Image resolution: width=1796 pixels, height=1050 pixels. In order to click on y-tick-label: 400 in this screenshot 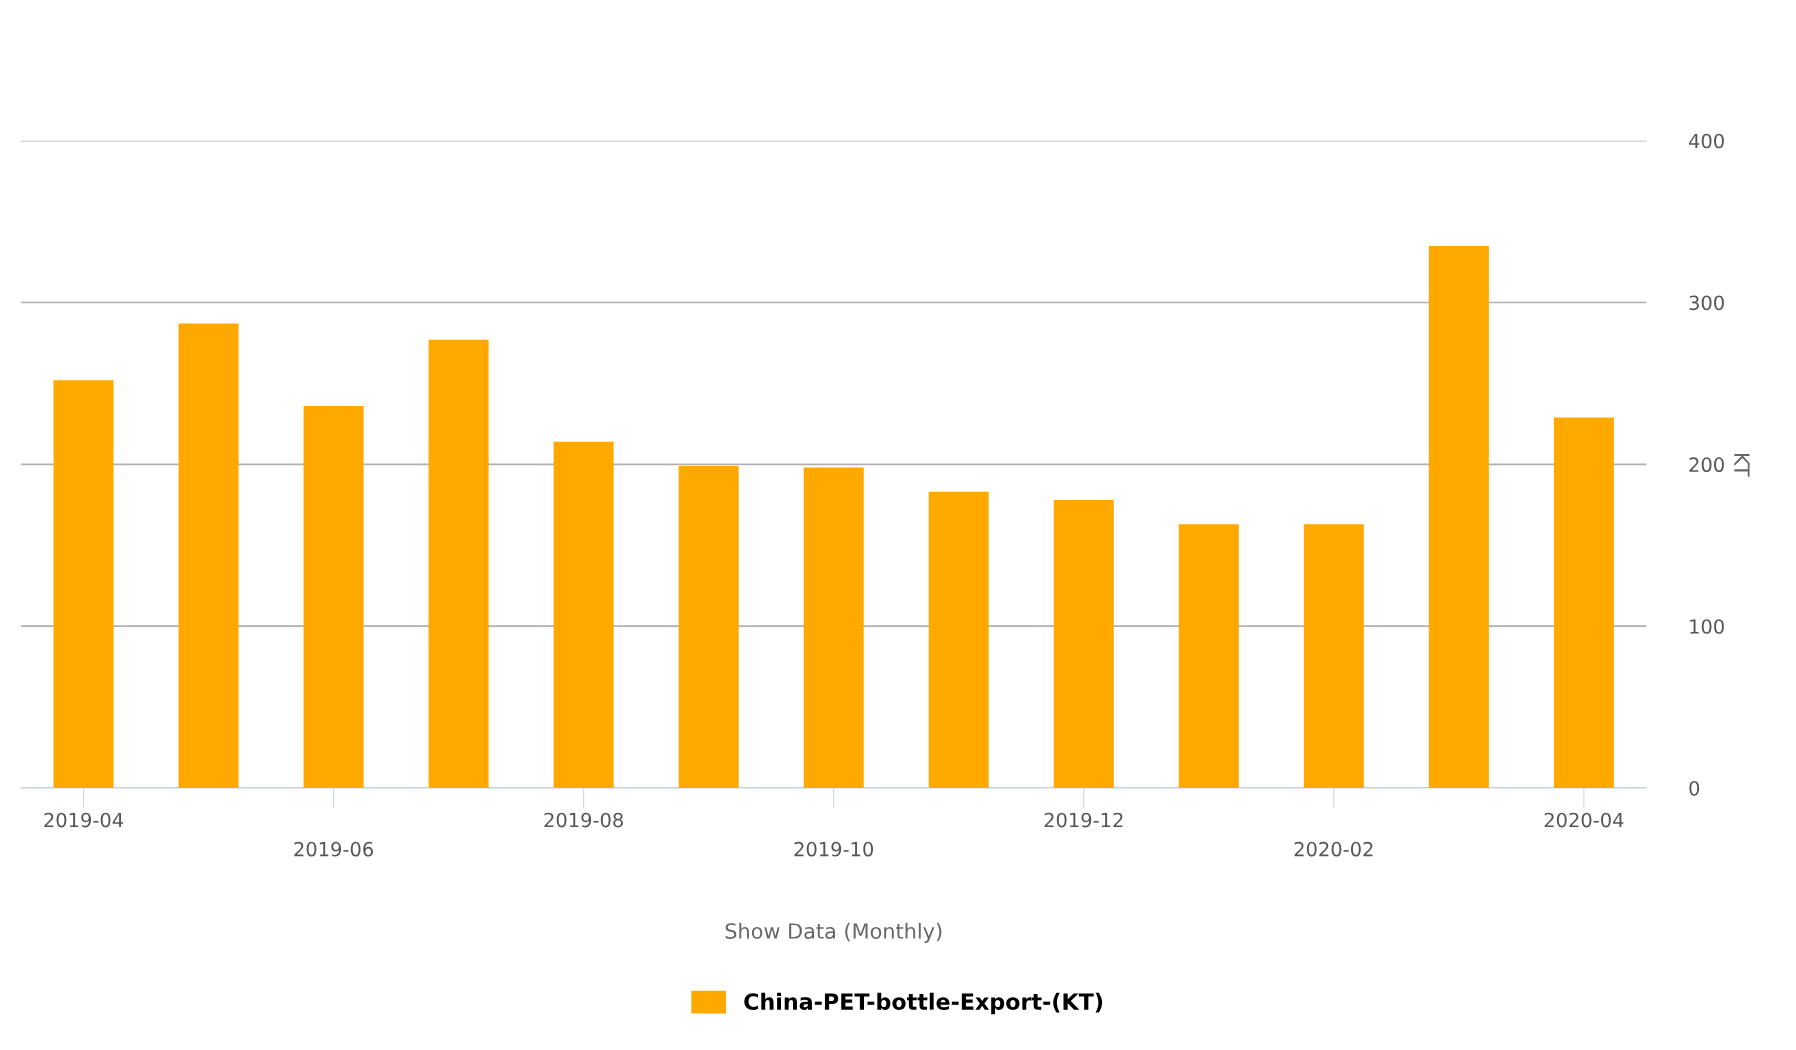, I will do `click(1706, 141)`.